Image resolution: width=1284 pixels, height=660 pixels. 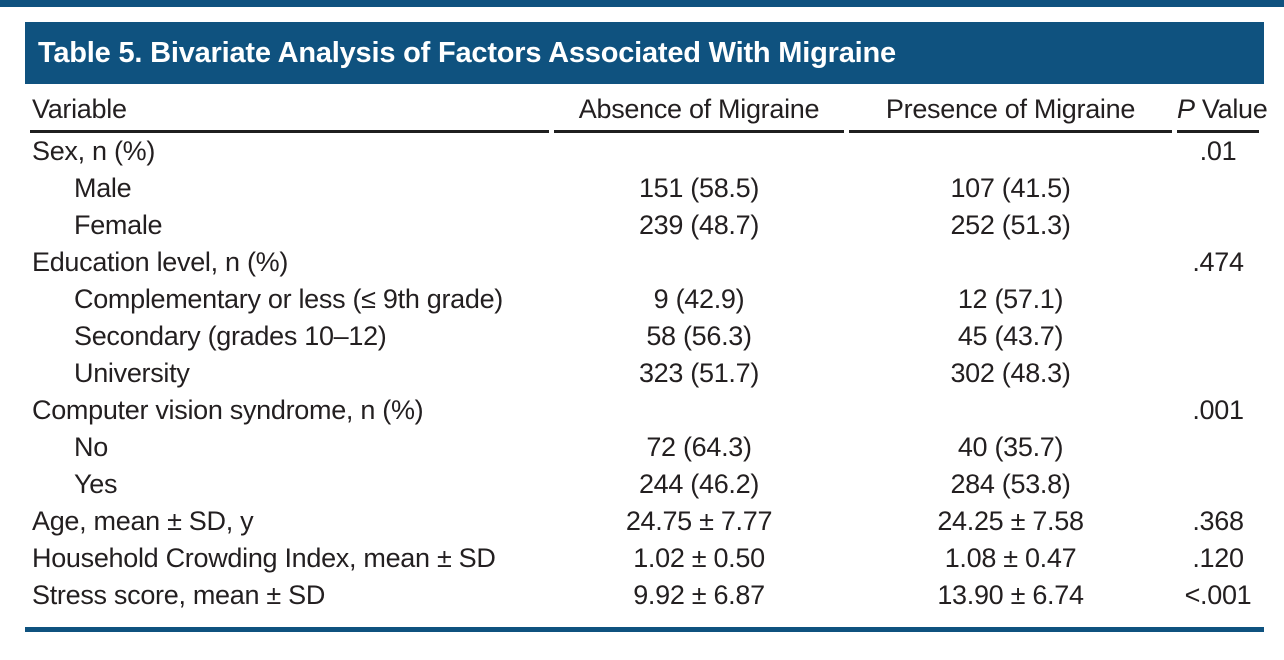 What do you see at coordinates (103, 188) in the screenshot?
I see `variable-cell: Male` at bounding box center [103, 188].